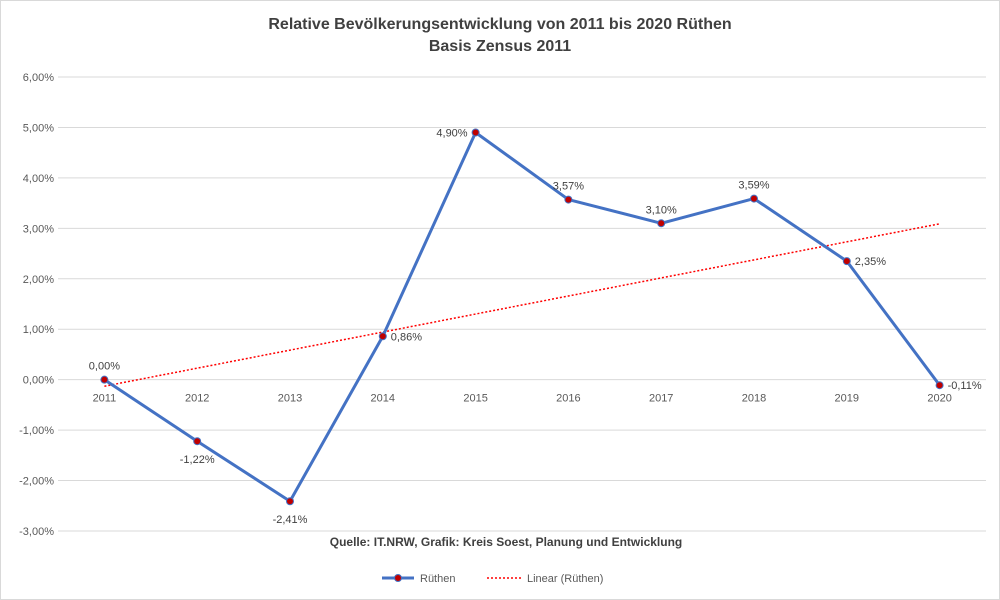 This screenshot has width=1000, height=600. Describe the element at coordinates (38, 381) in the screenshot. I see `y-tick-label: 0,00%` at that location.